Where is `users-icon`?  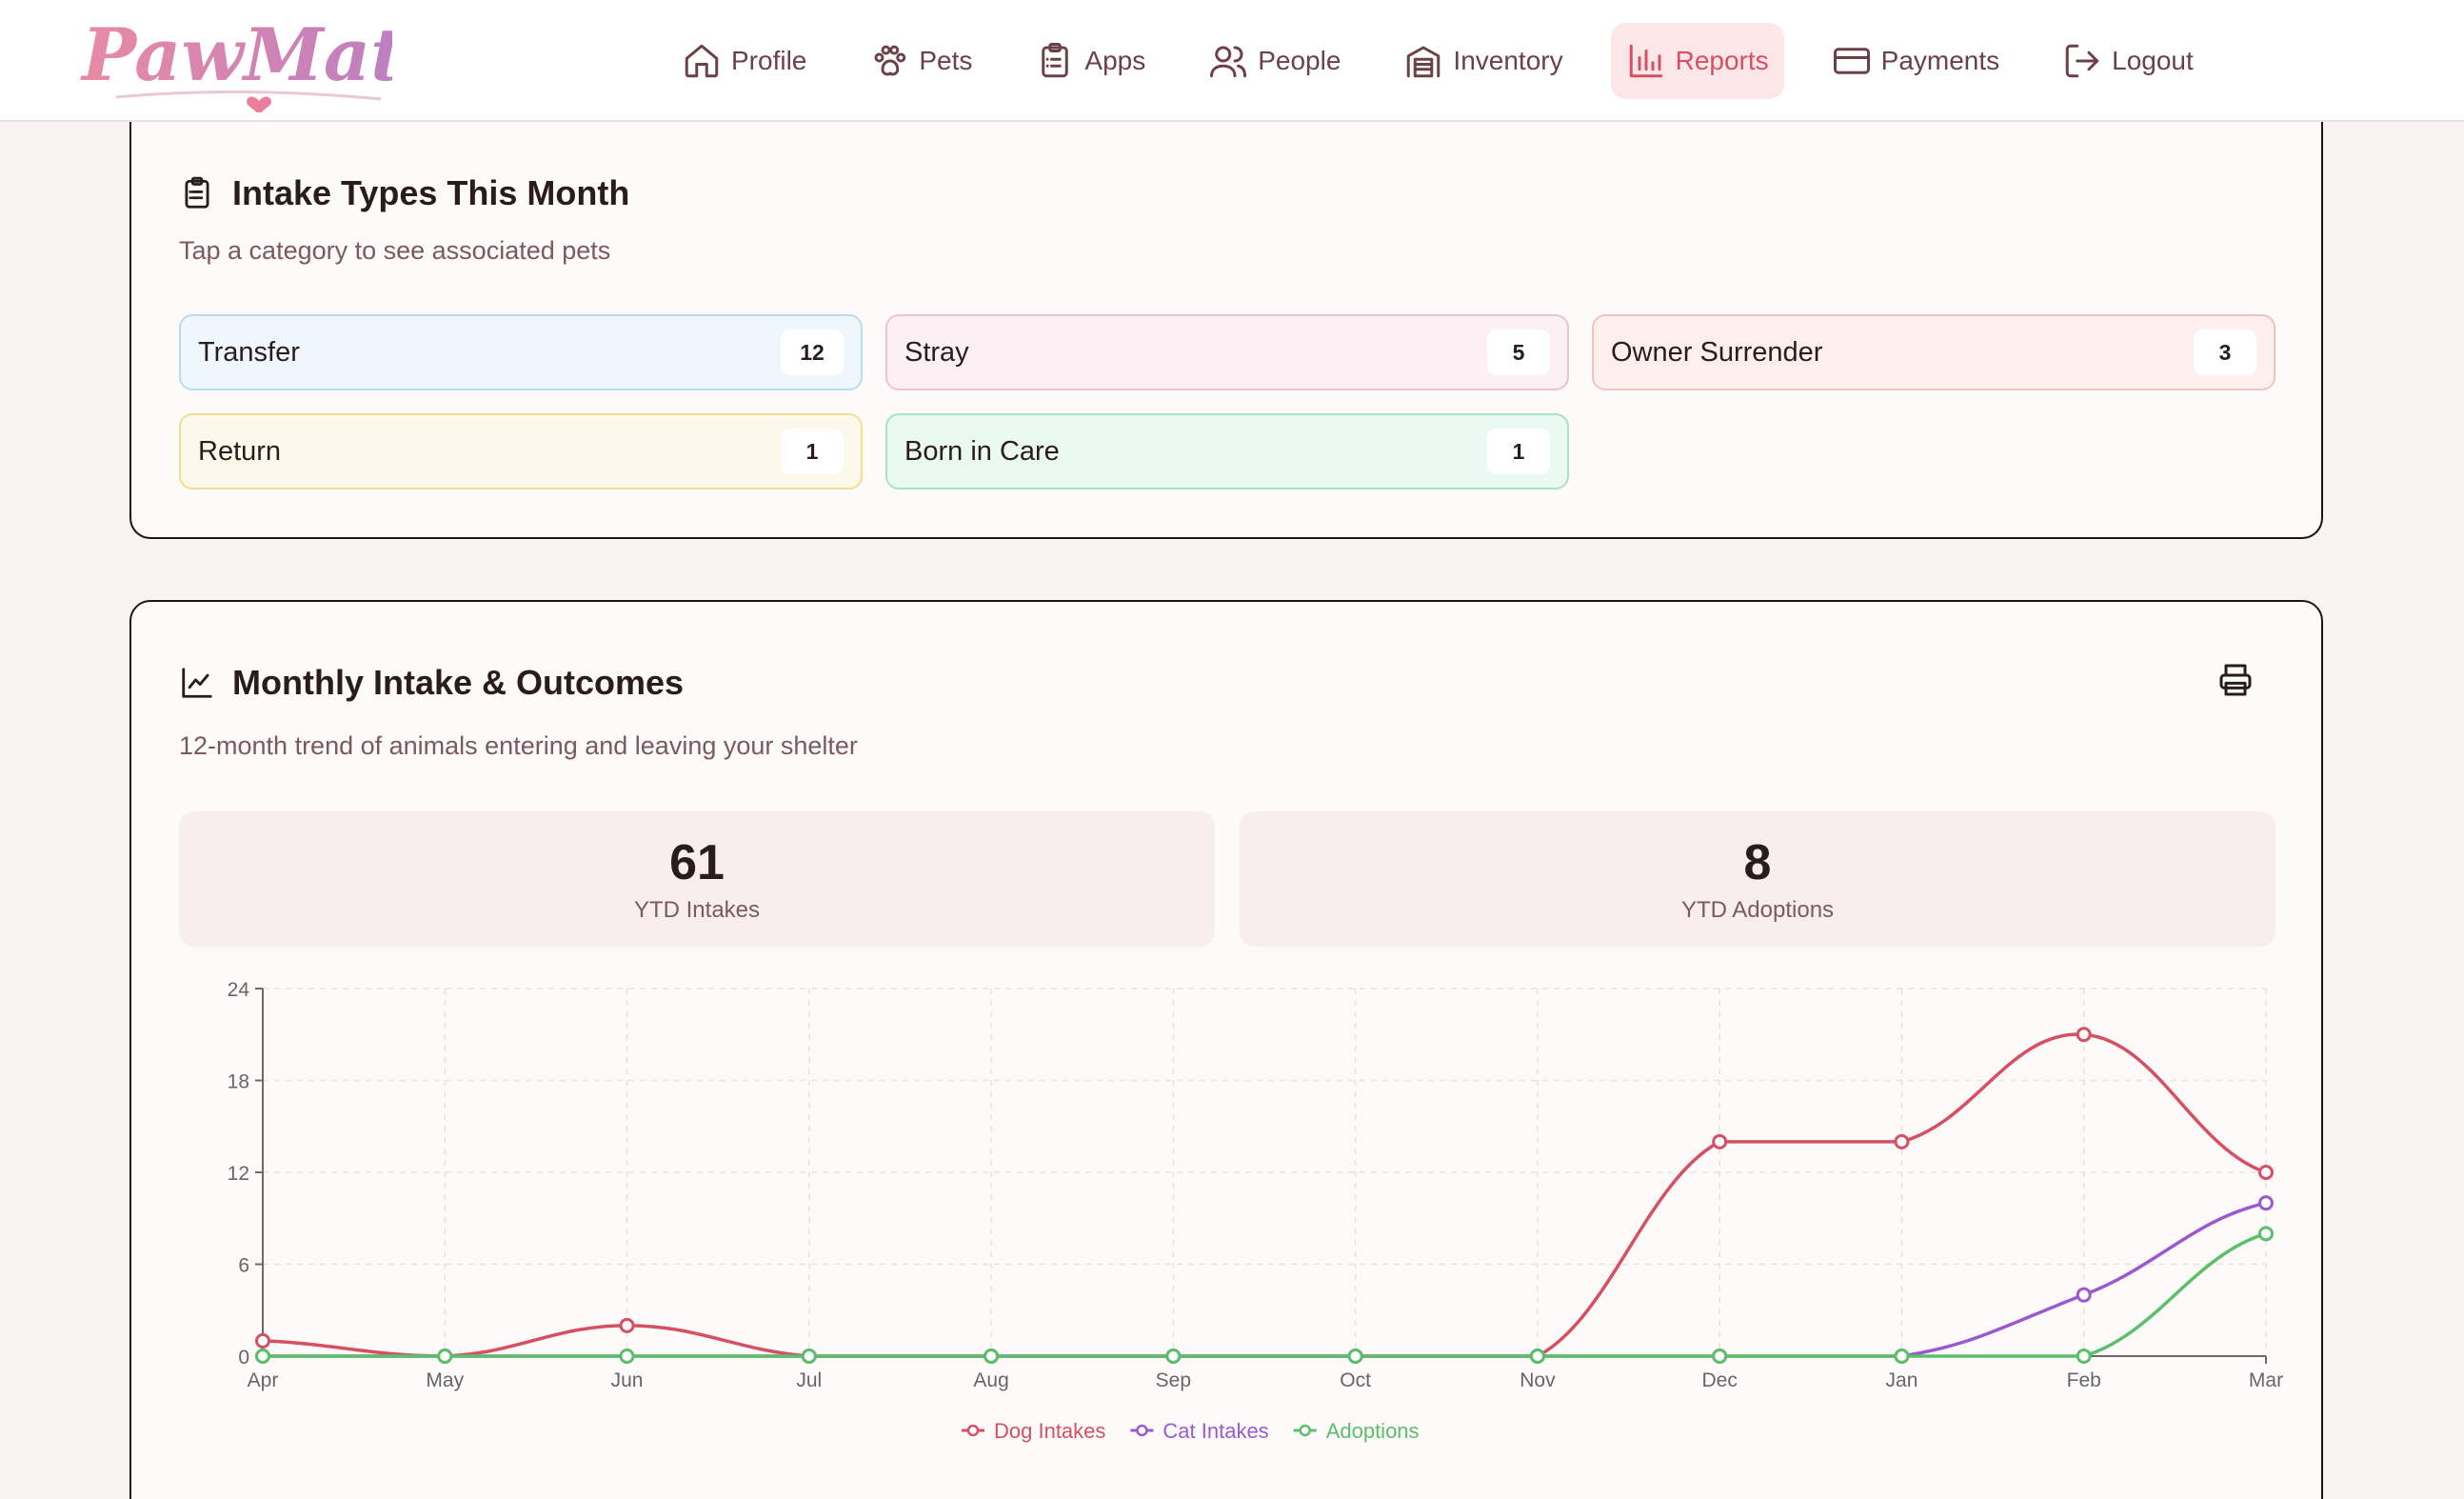 users-icon is located at coordinates (1229, 62).